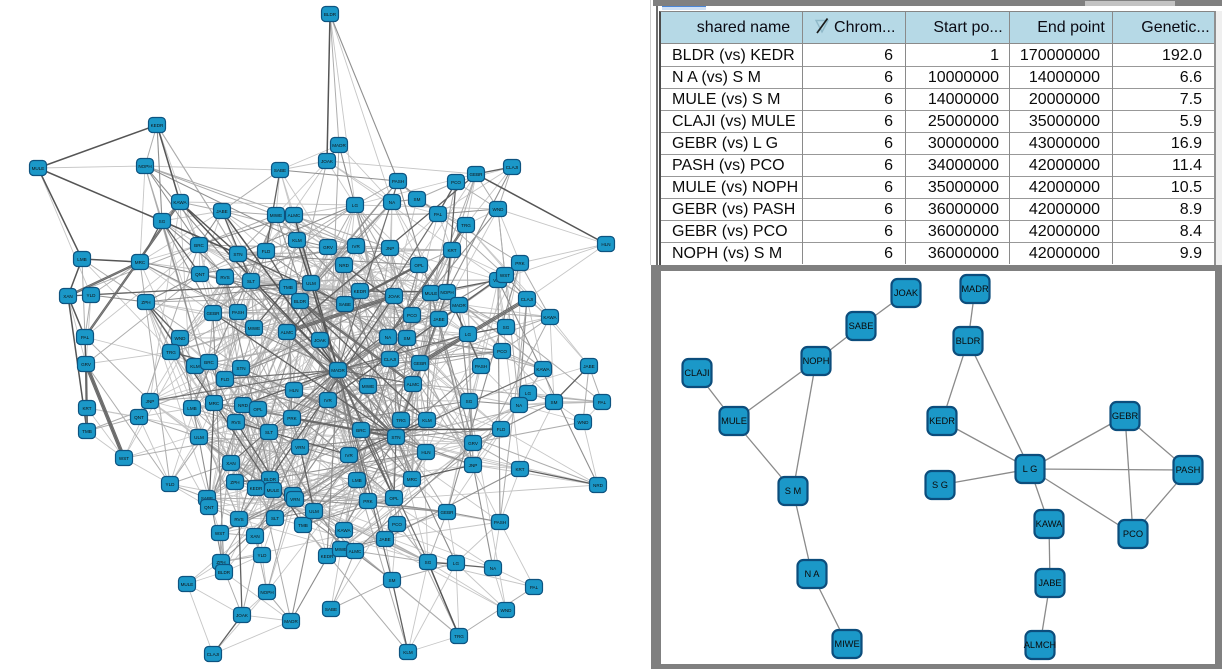 This screenshot has height=669, width=1222. What do you see at coordinates (1030, 469) in the screenshot?
I see `svg-text: L G` at bounding box center [1030, 469].